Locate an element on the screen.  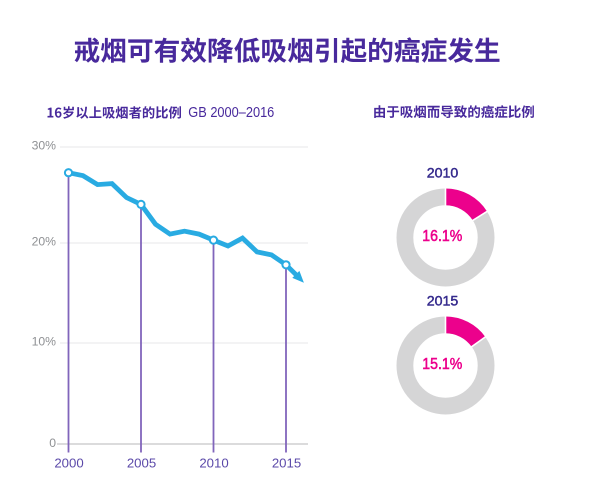
svg-text: 15.1% is located at coordinates (442, 364).